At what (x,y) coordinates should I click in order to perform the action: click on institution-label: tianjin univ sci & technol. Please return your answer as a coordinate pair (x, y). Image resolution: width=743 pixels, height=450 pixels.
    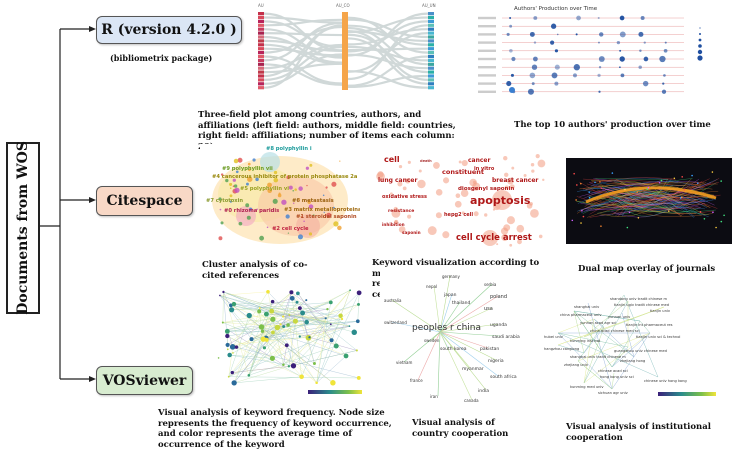
    Looking at the image, I should click on (658, 337).